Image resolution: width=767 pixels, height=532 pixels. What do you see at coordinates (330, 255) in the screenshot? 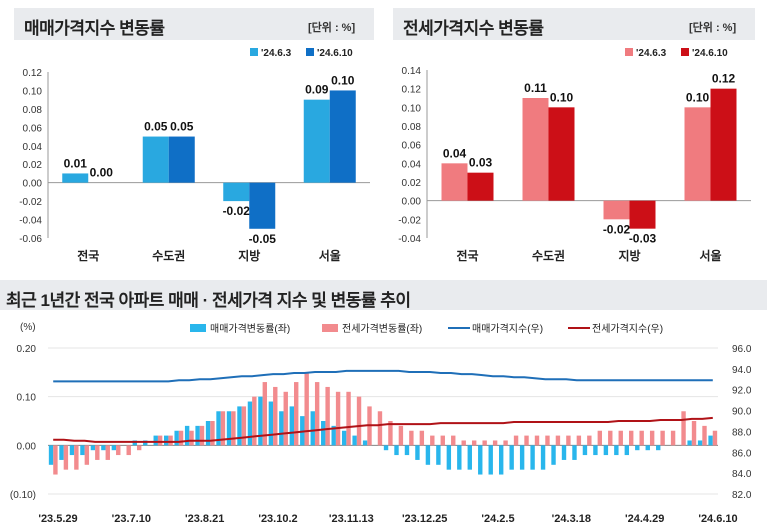
I see `category-label: 서울` at bounding box center [330, 255].